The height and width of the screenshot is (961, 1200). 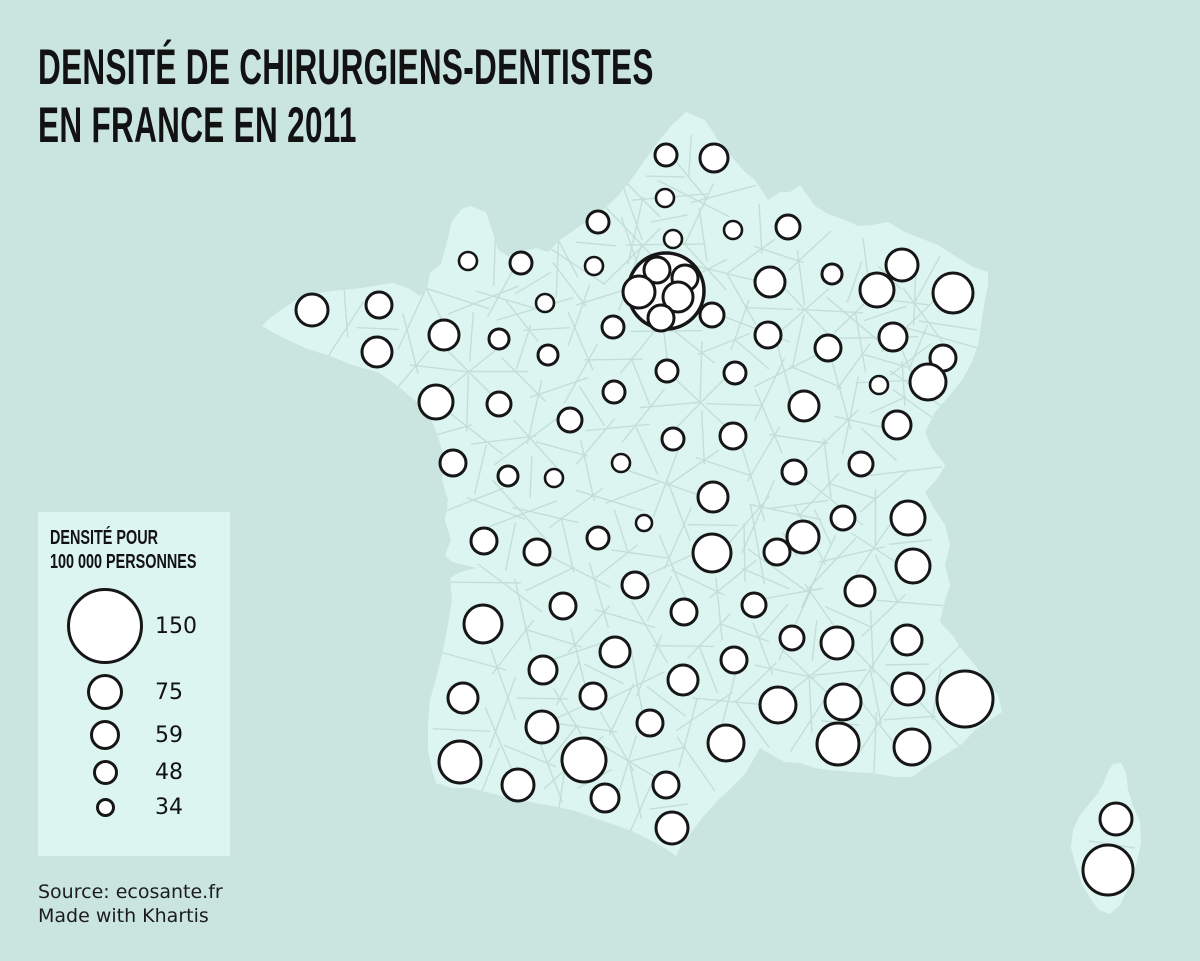 What do you see at coordinates (657, 270) in the screenshot?
I see `paris-cluster-circle` at bounding box center [657, 270].